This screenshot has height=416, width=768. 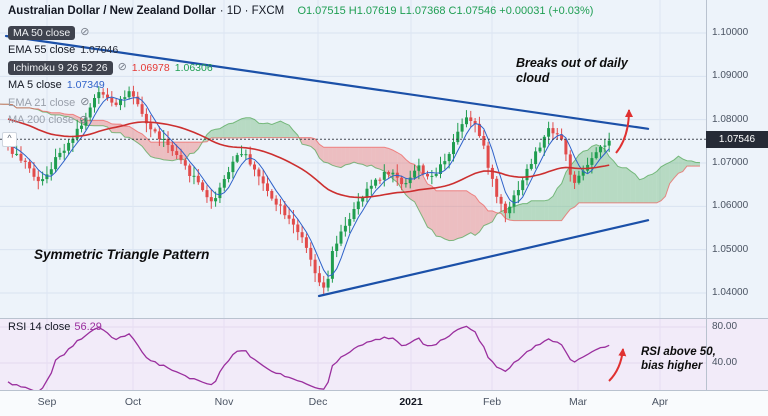 What do you see at coordinates (678, 352) in the screenshot?
I see `annotation-rsi-line1: RSI above 50,` at bounding box center [678, 352].